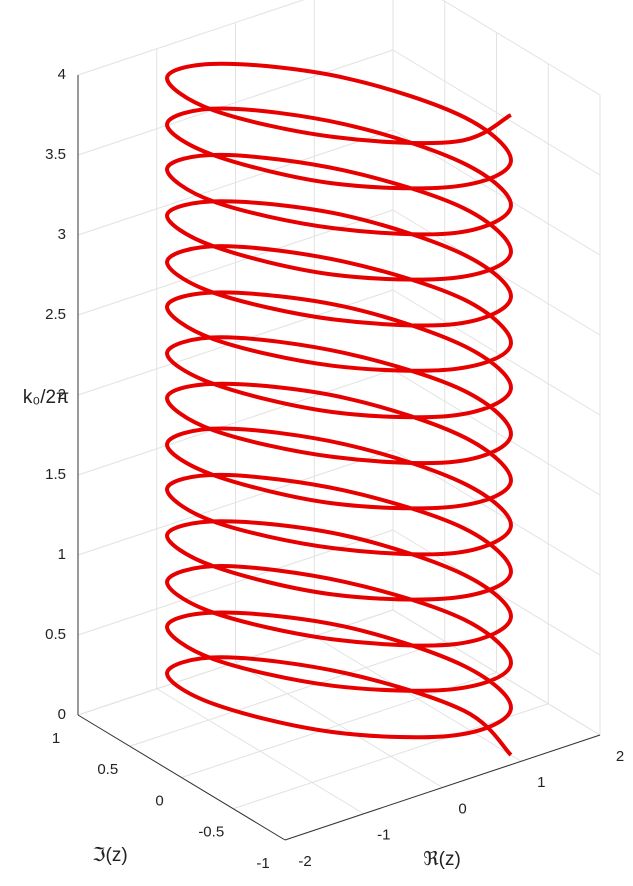  I want to click on z-tick-label: 0, so click(62, 714).